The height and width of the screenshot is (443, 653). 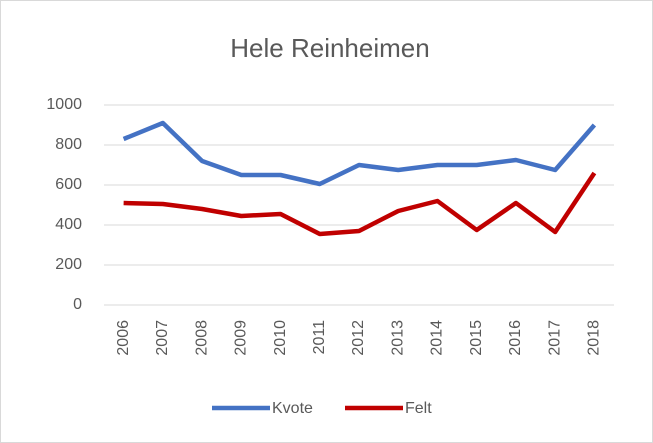 I want to click on x-tick-label: 2015, so click(x=476, y=338).